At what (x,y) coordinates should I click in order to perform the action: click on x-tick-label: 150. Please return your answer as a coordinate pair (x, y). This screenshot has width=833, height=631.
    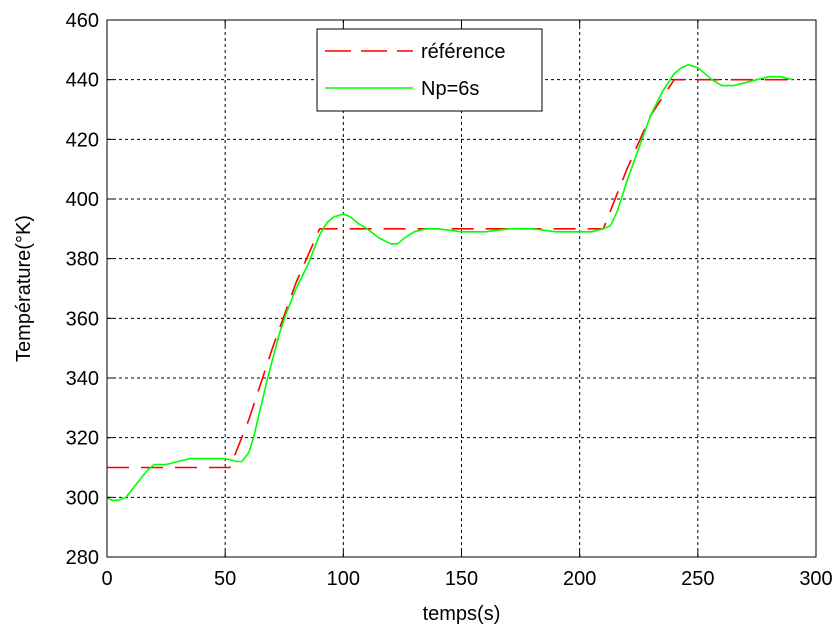
    Looking at the image, I should click on (461, 579).